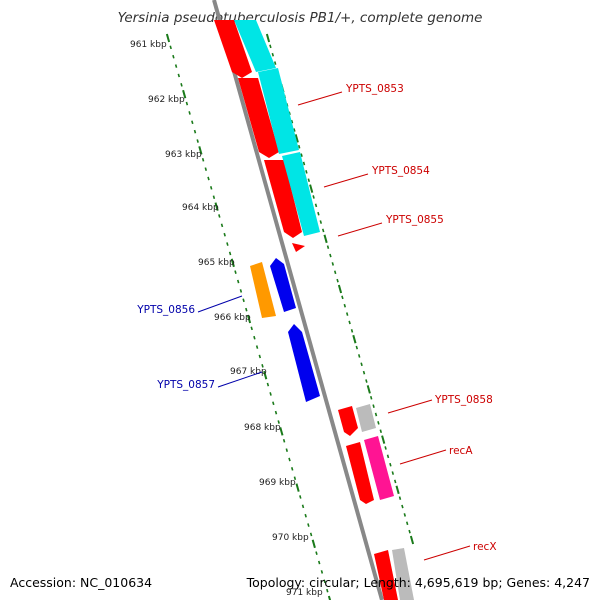  I want to click on gene-label-ypts_0853: YPTS_0853, so click(374, 89).